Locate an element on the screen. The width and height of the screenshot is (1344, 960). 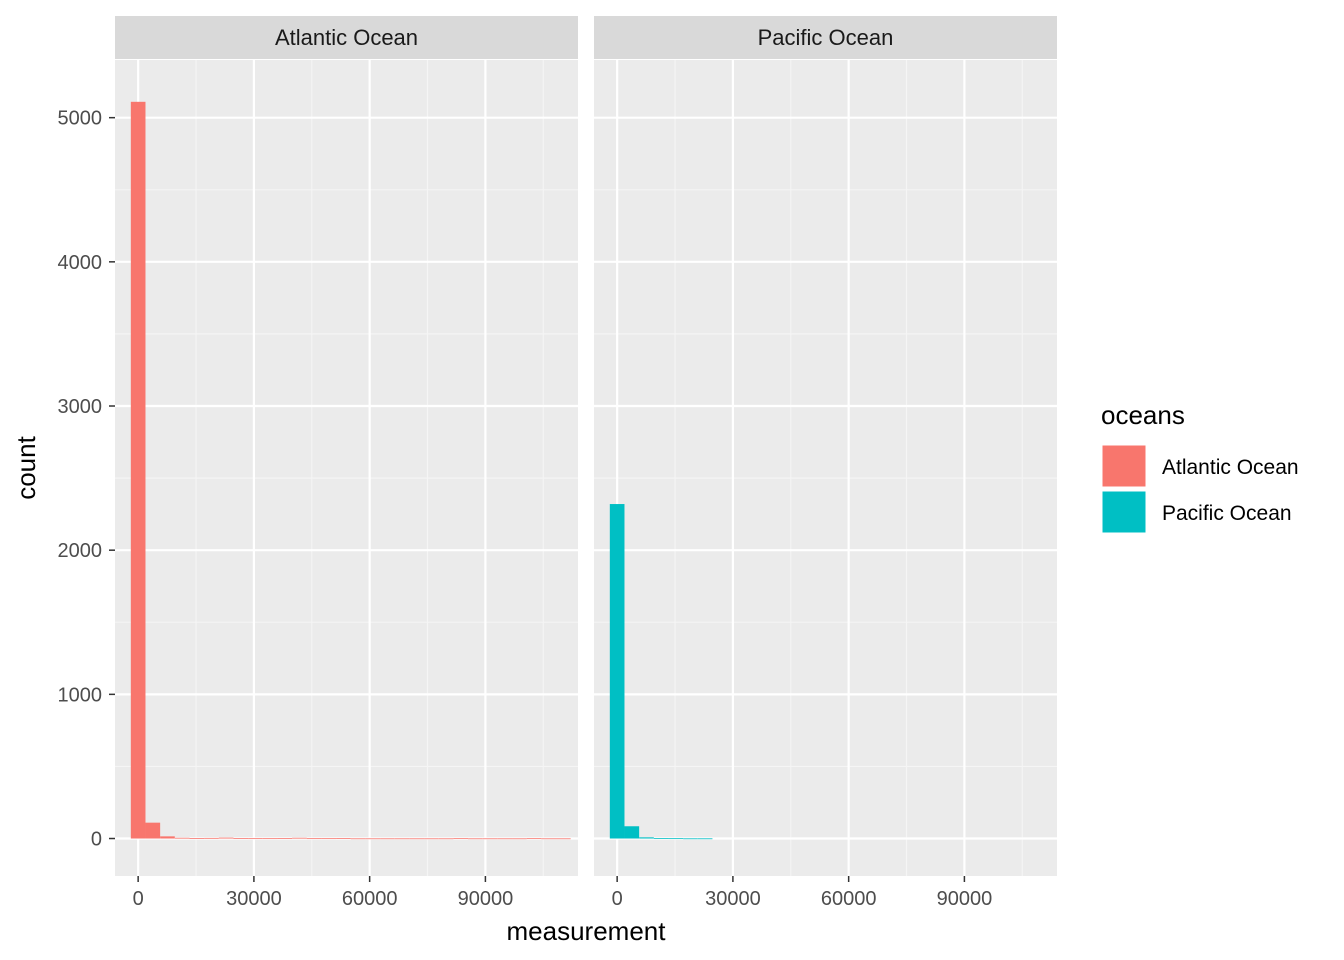
legend-key-pacific is located at coordinates (1124, 512).